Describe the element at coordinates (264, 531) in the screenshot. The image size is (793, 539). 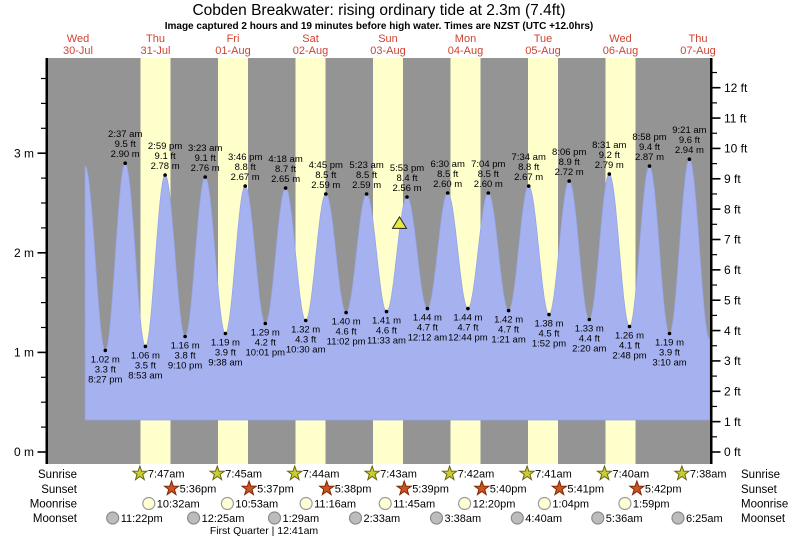
I see `moon-phase-label: First Quarter | 12:41am` at that location.